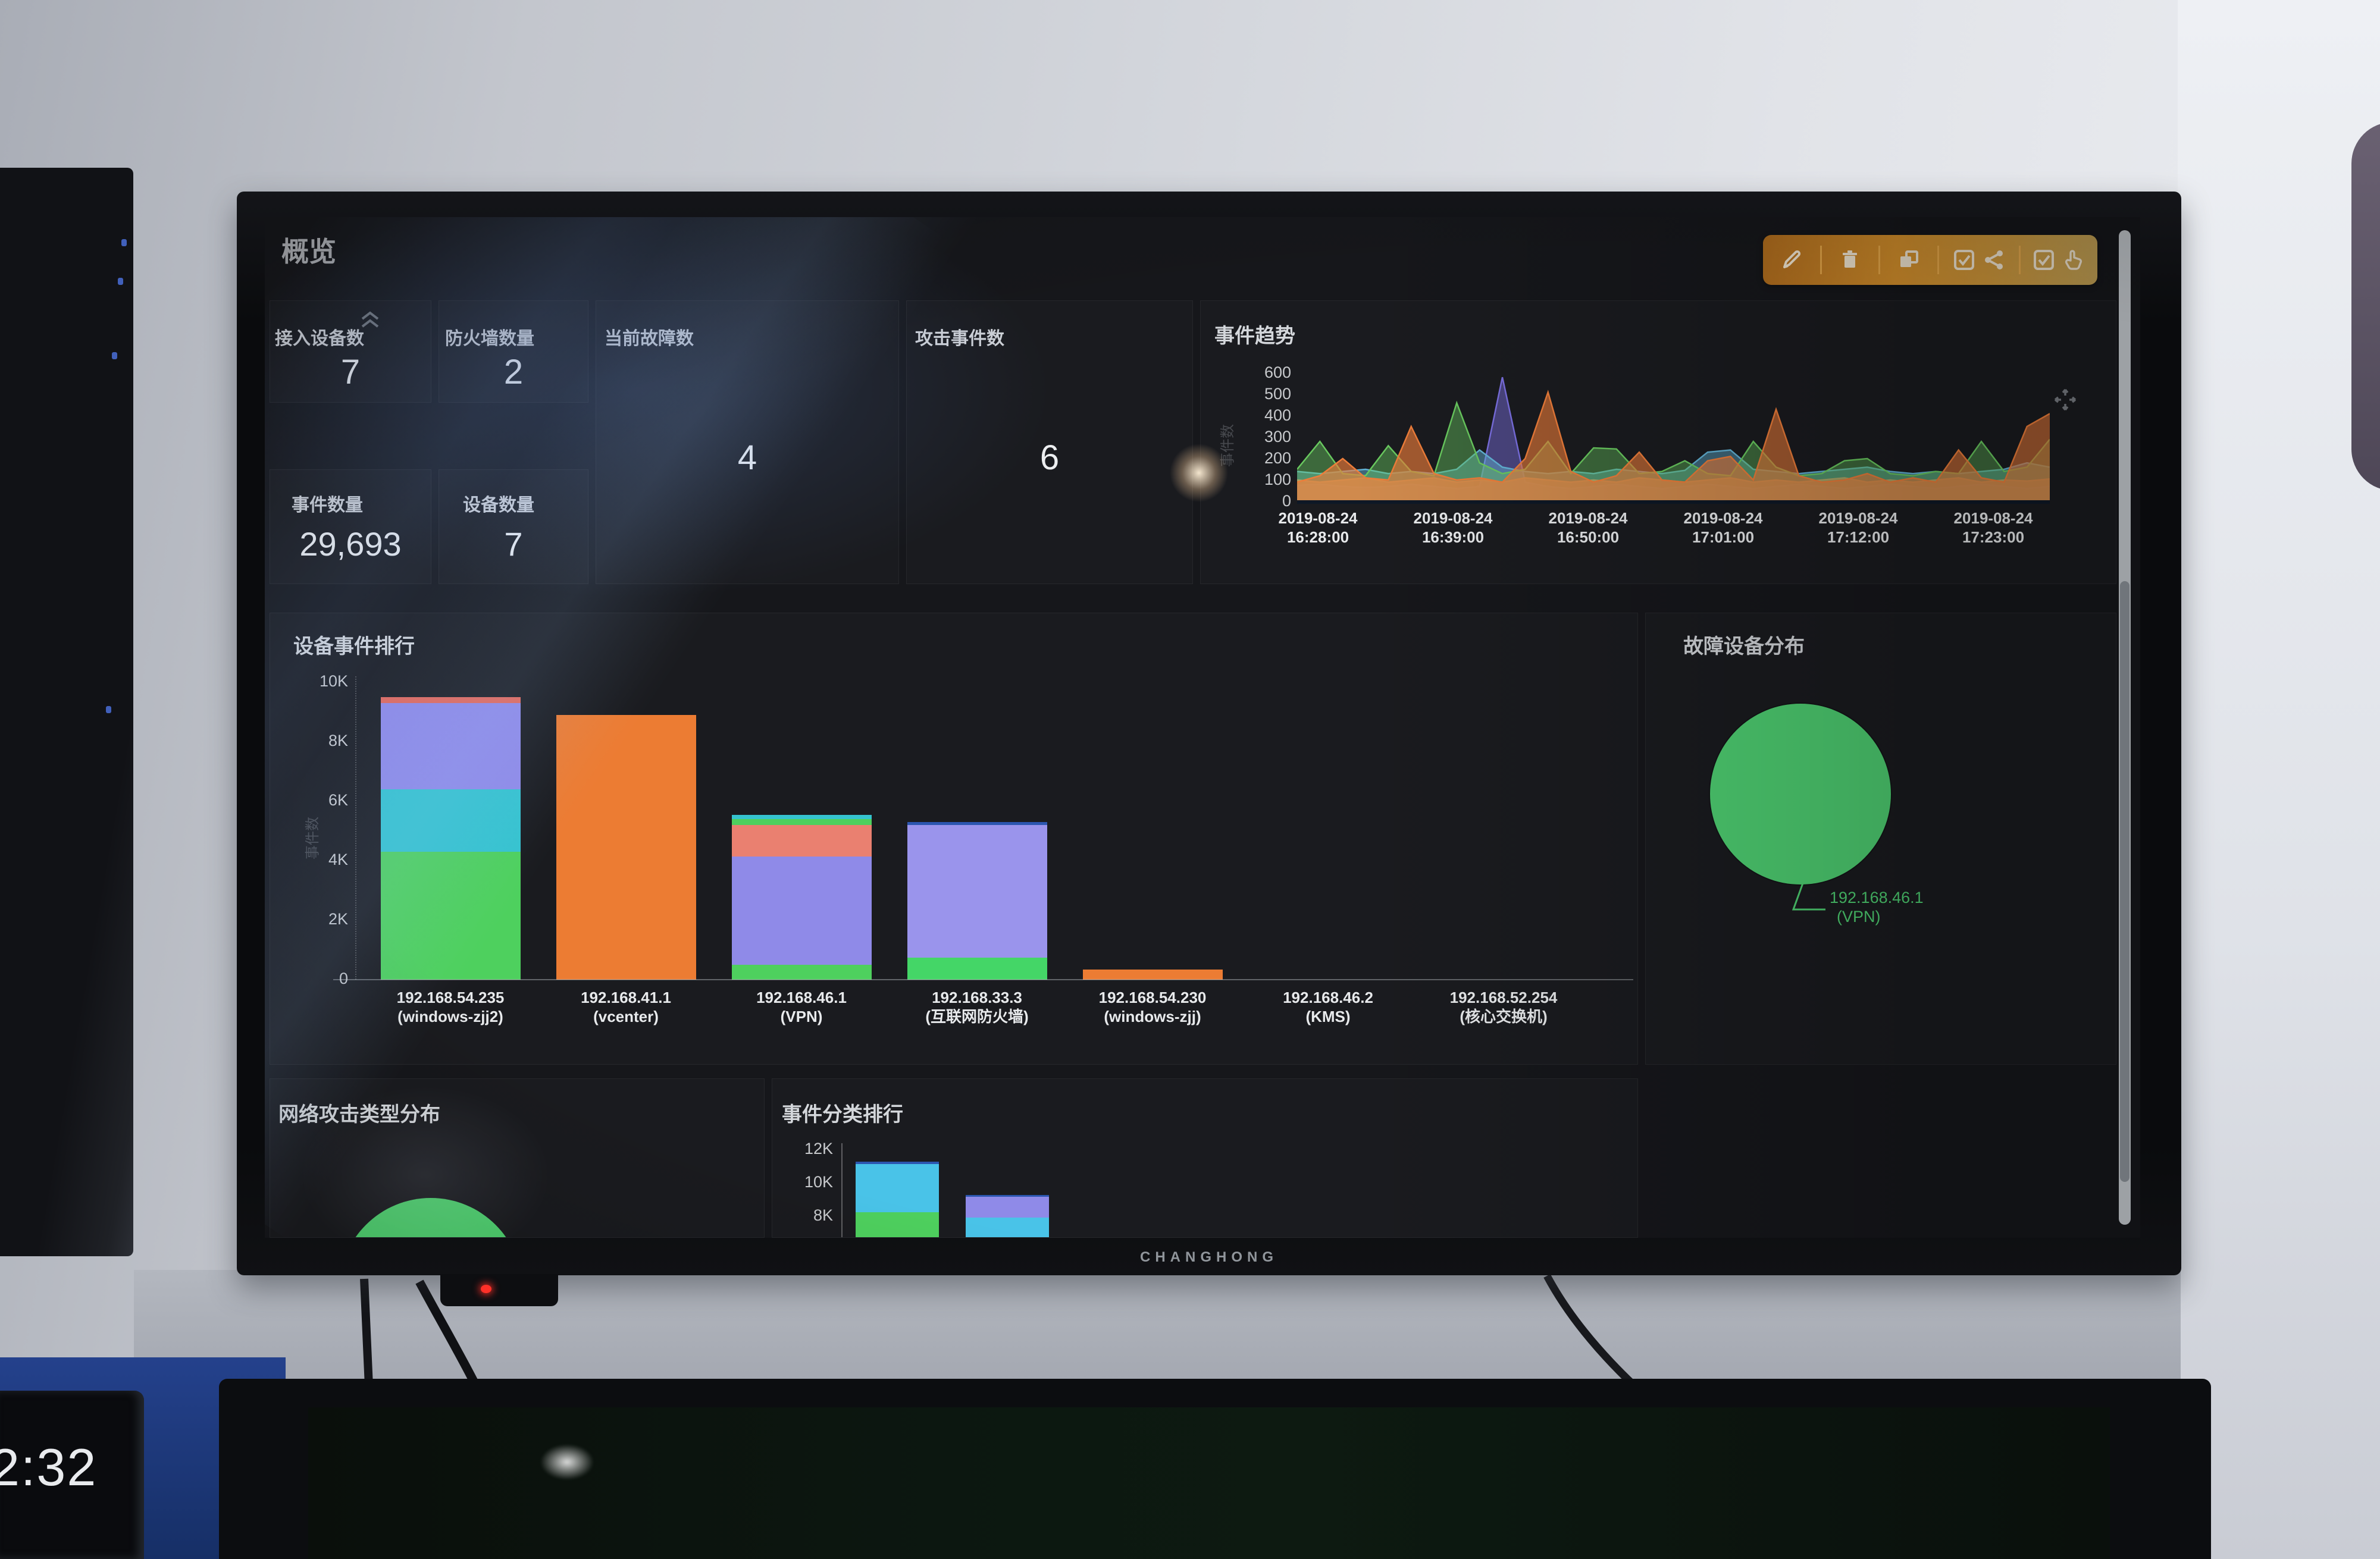 The width and height of the screenshot is (2380, 1559). I want to click on trend-y-tick: 0, so click(1286, 501).